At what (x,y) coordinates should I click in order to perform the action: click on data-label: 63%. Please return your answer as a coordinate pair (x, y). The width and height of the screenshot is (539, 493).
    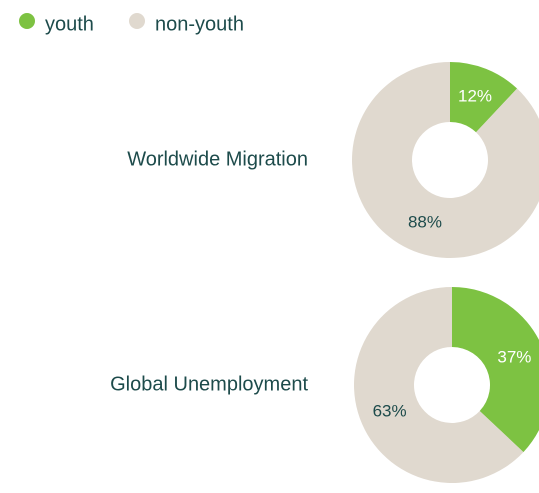
    Looking at the image, I should click on (390, 410).